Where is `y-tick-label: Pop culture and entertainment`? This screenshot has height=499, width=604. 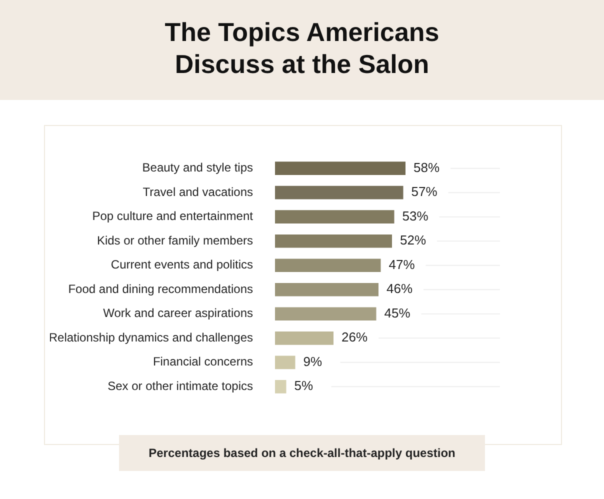
y-tick-label: Pop culture and entertainment is located at coordinates (173, 216).